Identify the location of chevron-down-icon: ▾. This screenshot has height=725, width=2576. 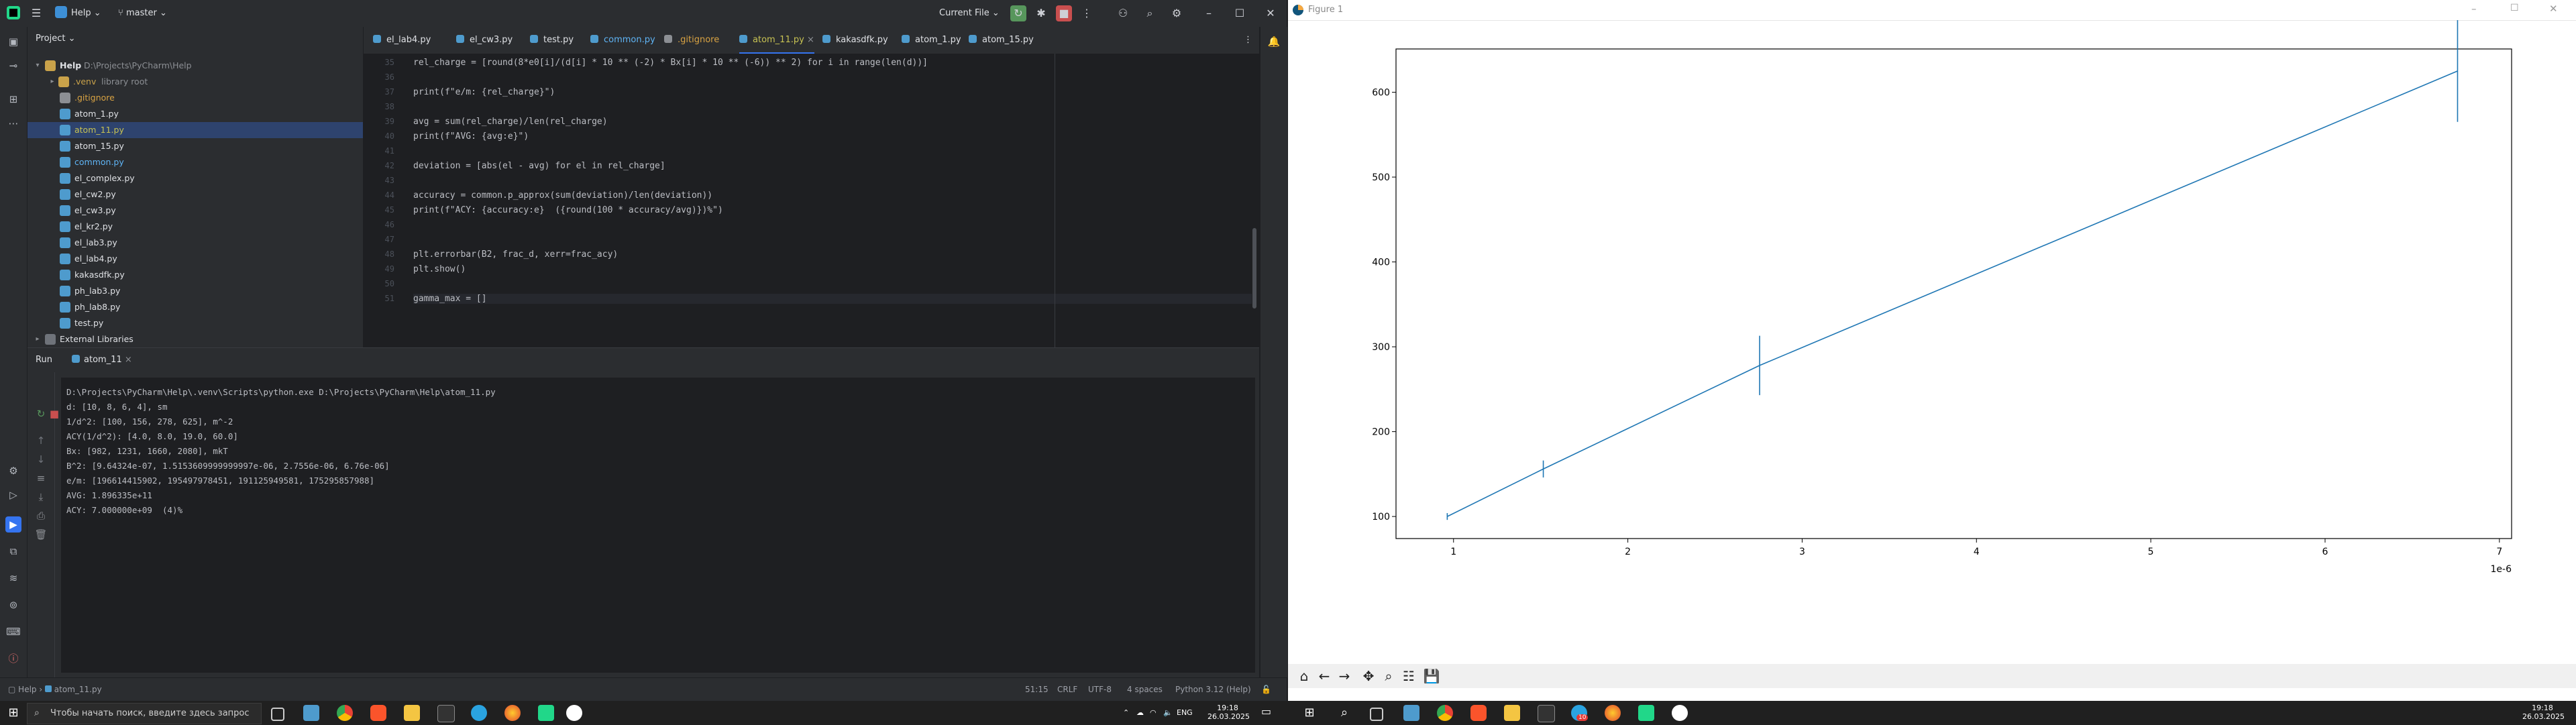
(38, 65).